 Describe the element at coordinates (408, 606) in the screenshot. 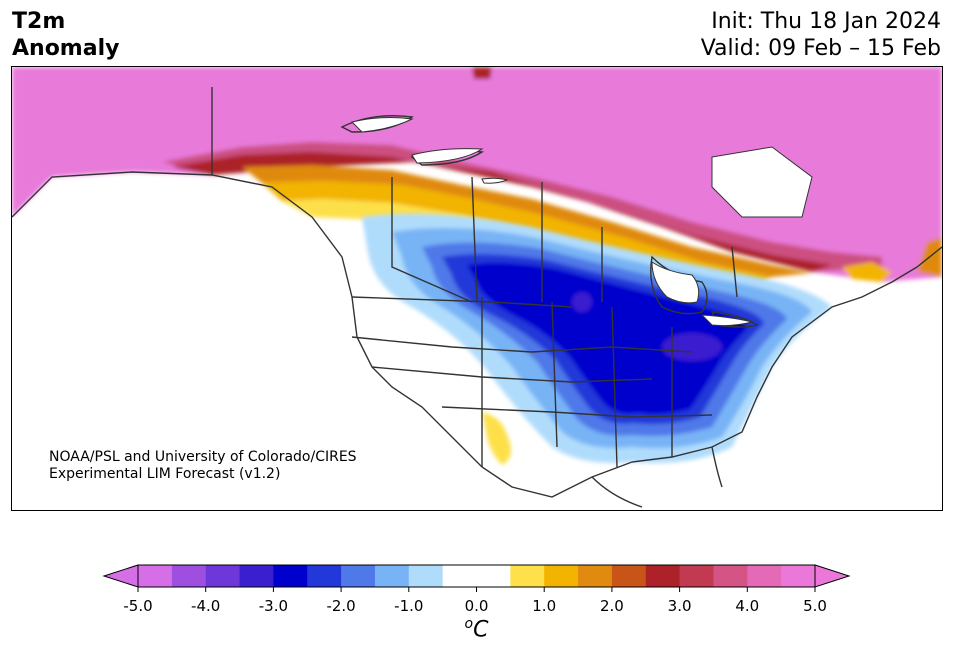

I see `colorbar-tick-label: -1.0` at that location.